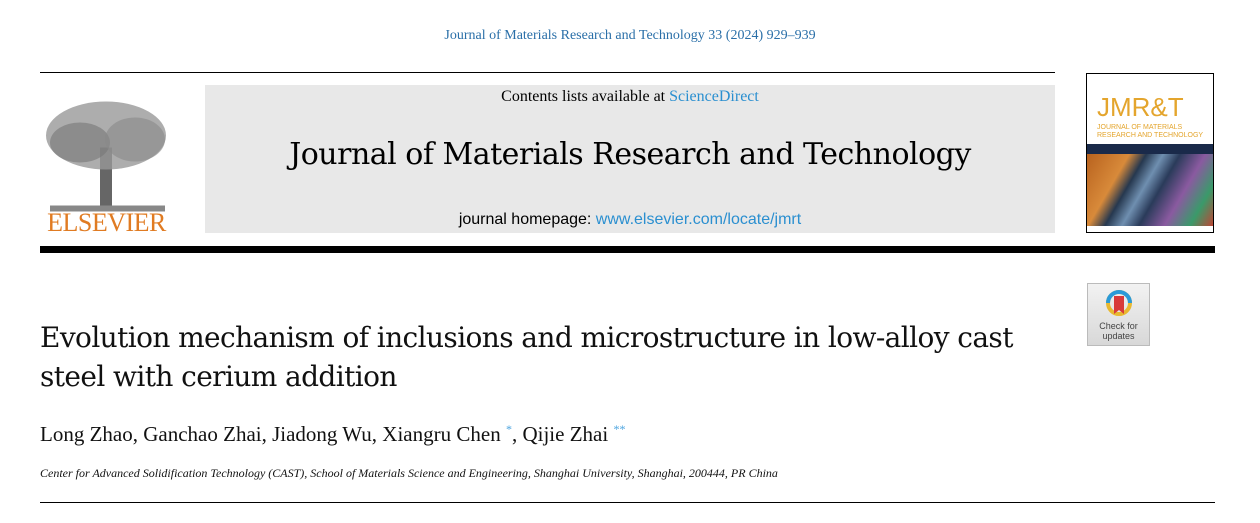  I want to click on sciencedirect-link: ScienceDirect, so click(714, 96).